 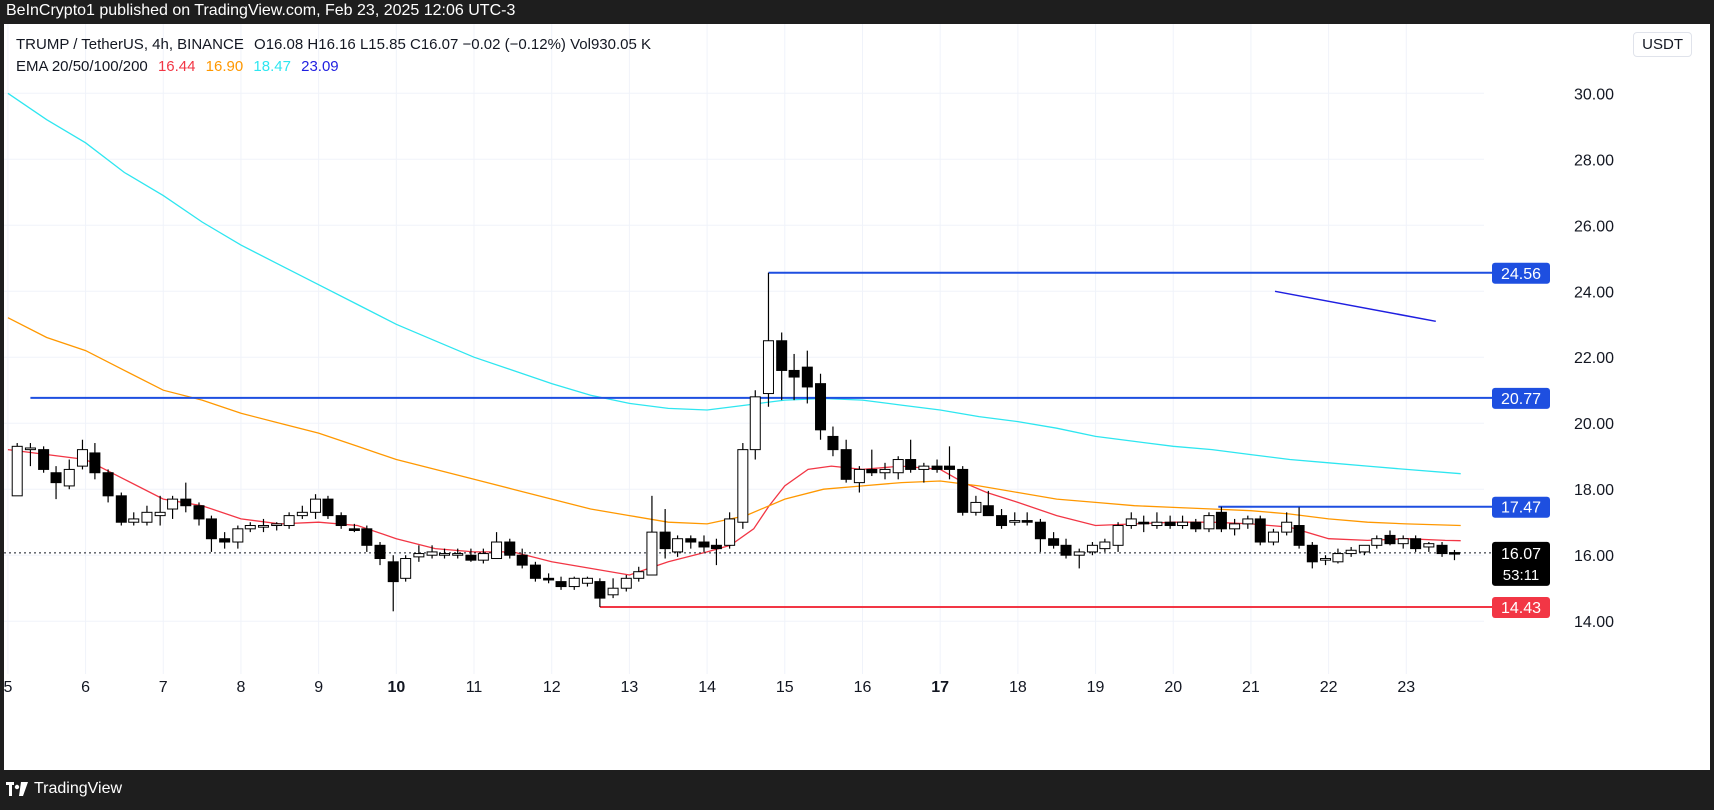 What do you see at coordinates (320, 66) in the screenshot?
I see `ema200-value: 23.09` at bounding box center [320, 66].